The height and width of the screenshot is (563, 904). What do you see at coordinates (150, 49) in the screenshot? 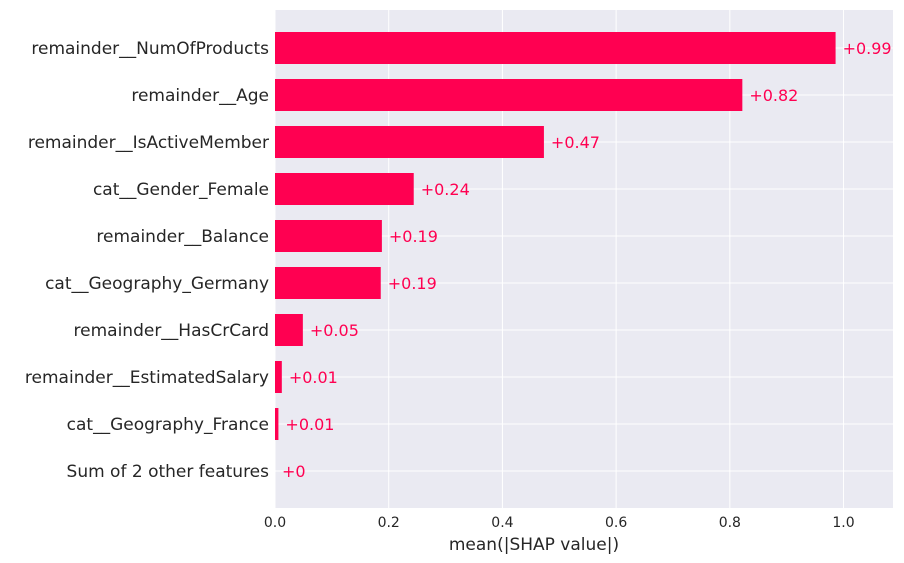
I see `category-label: remainder__NumOfProducts` at bounding box center [150, 49].